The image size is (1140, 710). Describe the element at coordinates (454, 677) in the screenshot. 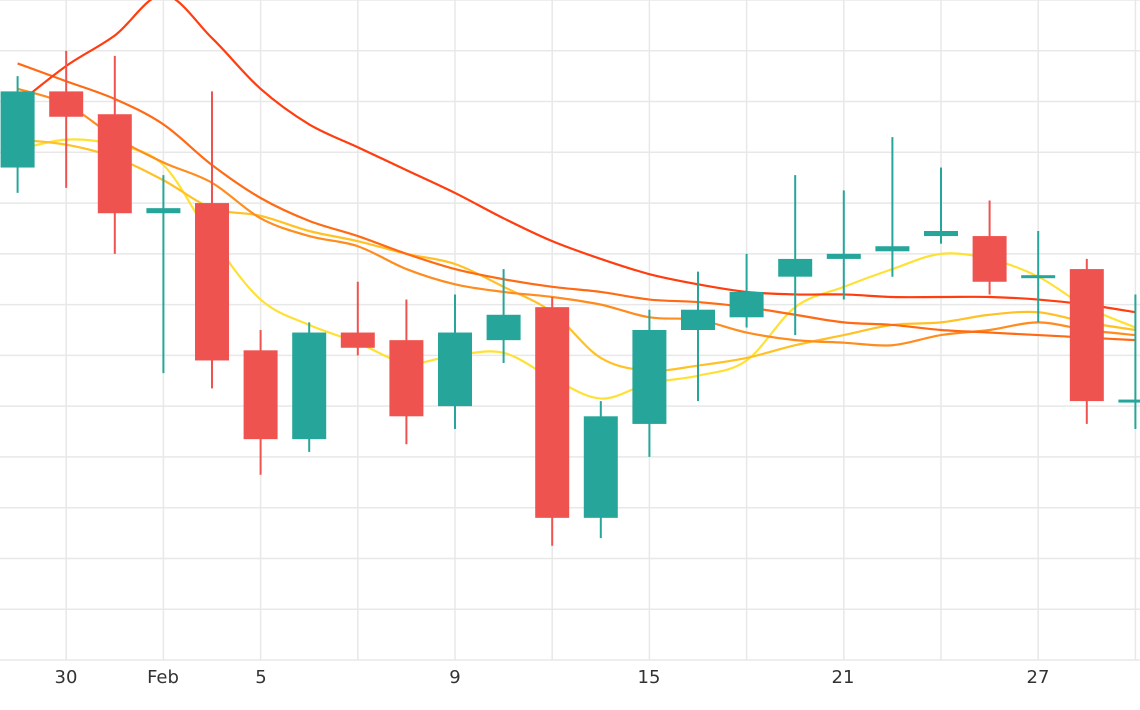

I see `x-tick-label: 9` at that location.